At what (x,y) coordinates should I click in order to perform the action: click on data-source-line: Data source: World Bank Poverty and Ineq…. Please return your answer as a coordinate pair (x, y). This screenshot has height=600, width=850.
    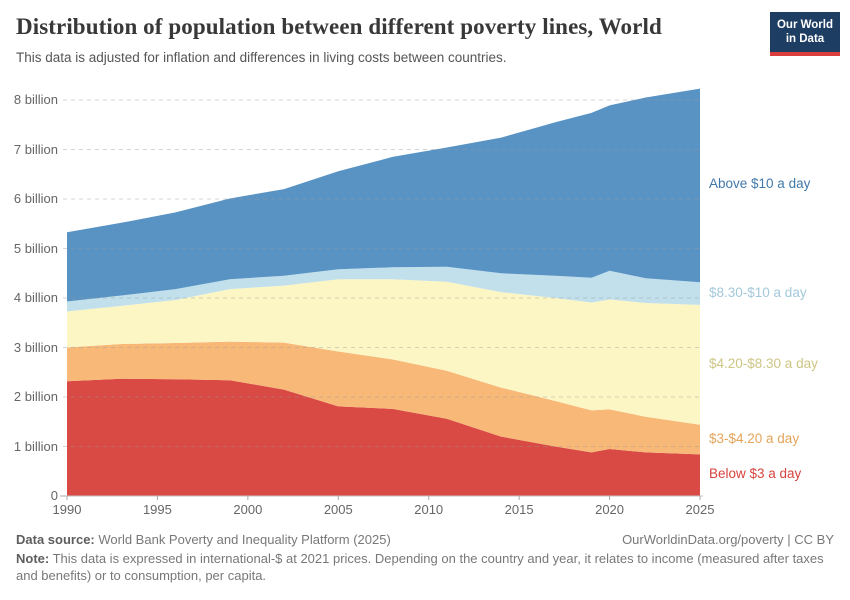
    Looking at the image, I should click on (203, 539).